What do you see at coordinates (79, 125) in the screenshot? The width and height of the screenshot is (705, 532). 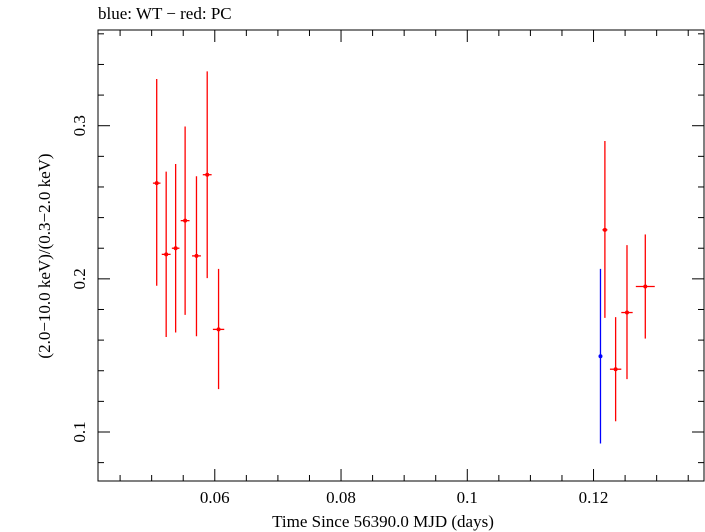 I see `y-tick-label: 0.3` at bounding box center [79, 125].